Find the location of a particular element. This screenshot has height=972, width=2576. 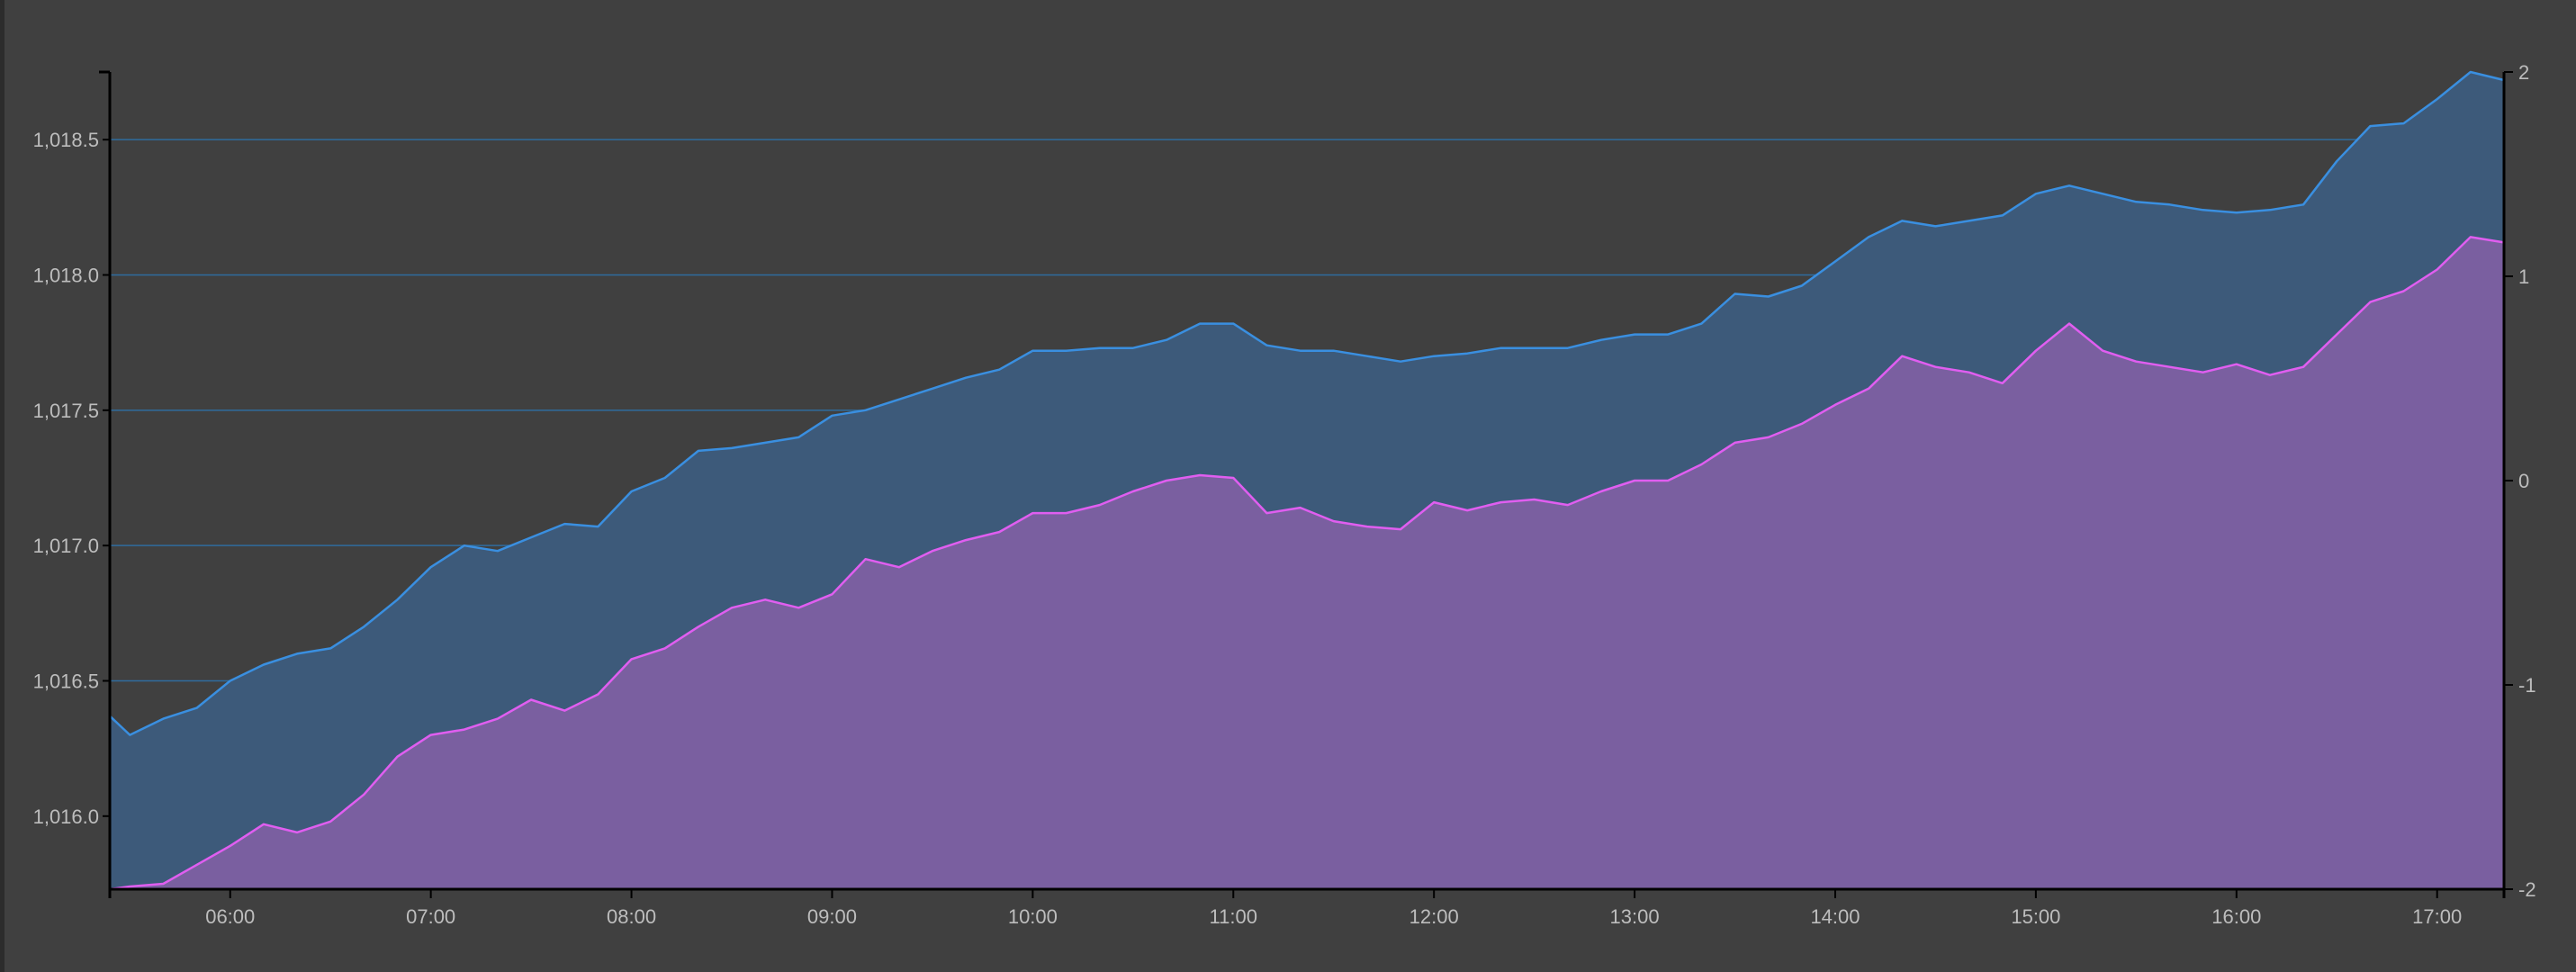

x-tick-label: 10:00 is located at coordinates (1033, 916).